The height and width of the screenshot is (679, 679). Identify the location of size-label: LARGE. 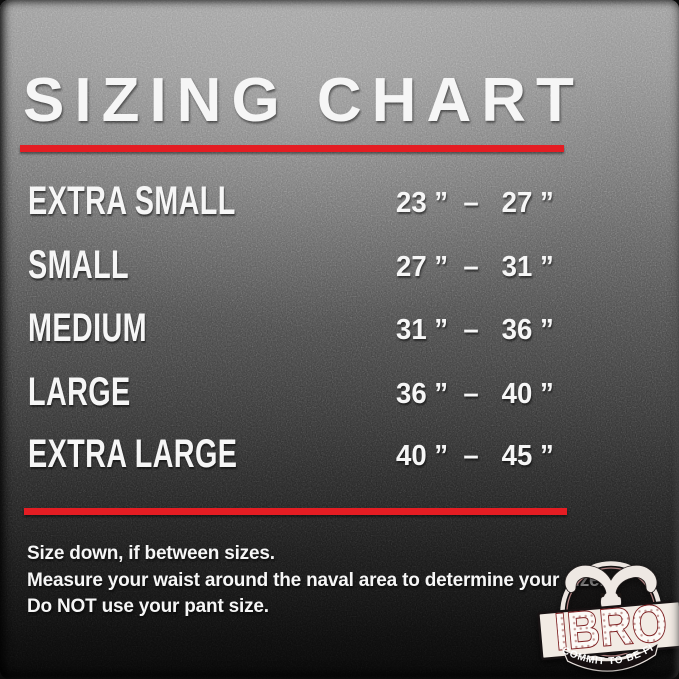
(79, 392).